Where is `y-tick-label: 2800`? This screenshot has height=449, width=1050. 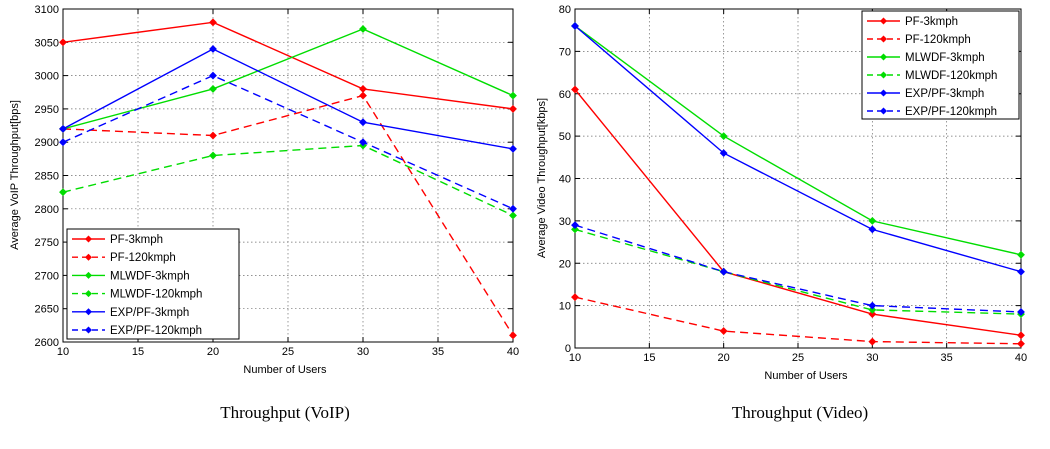 y-tick-label: 2800 is located at coordinates (47, 210).